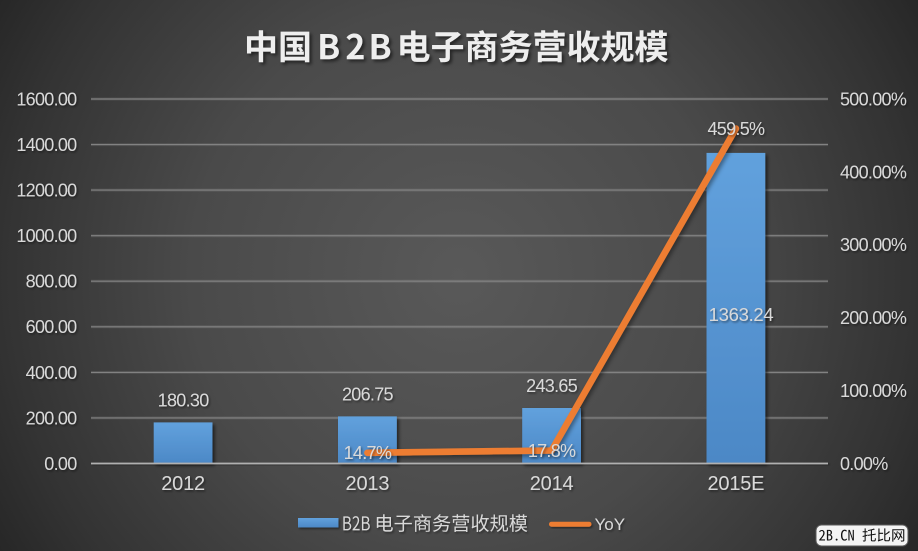 The image size is (918, 551). Describe the element at coordinates (368, 453) in the screenshot. I see `svg-text: 14.7%` at that location.